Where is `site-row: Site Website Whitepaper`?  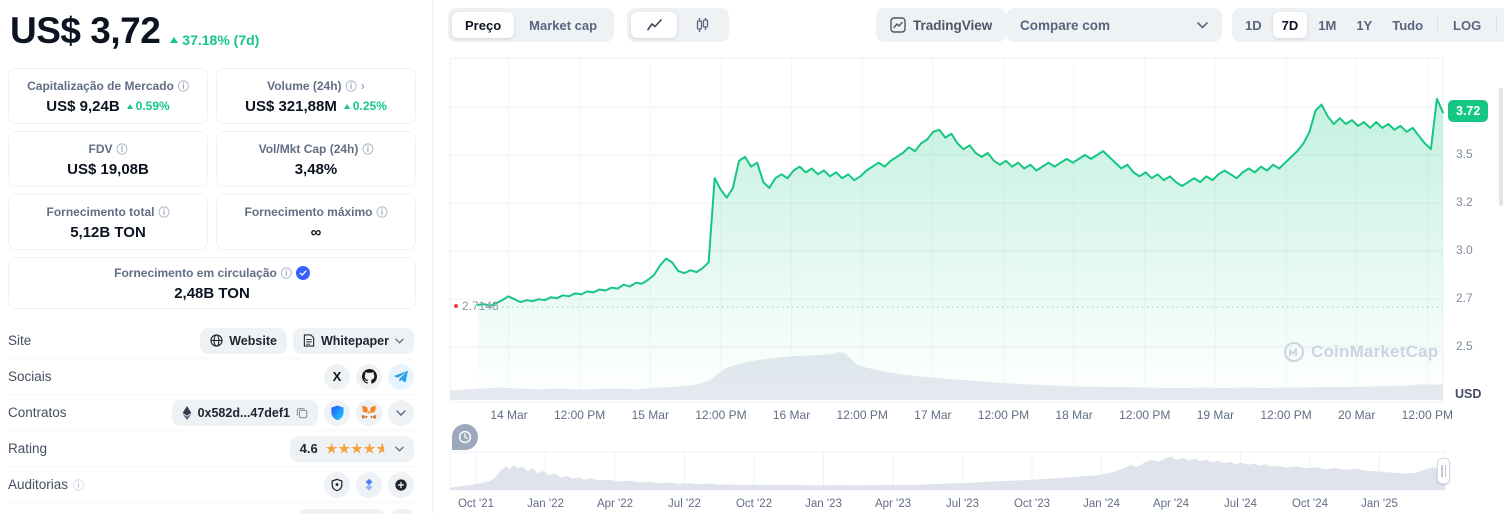 site-row: Site Website Whitepaper is located at coordinates (211, 341).